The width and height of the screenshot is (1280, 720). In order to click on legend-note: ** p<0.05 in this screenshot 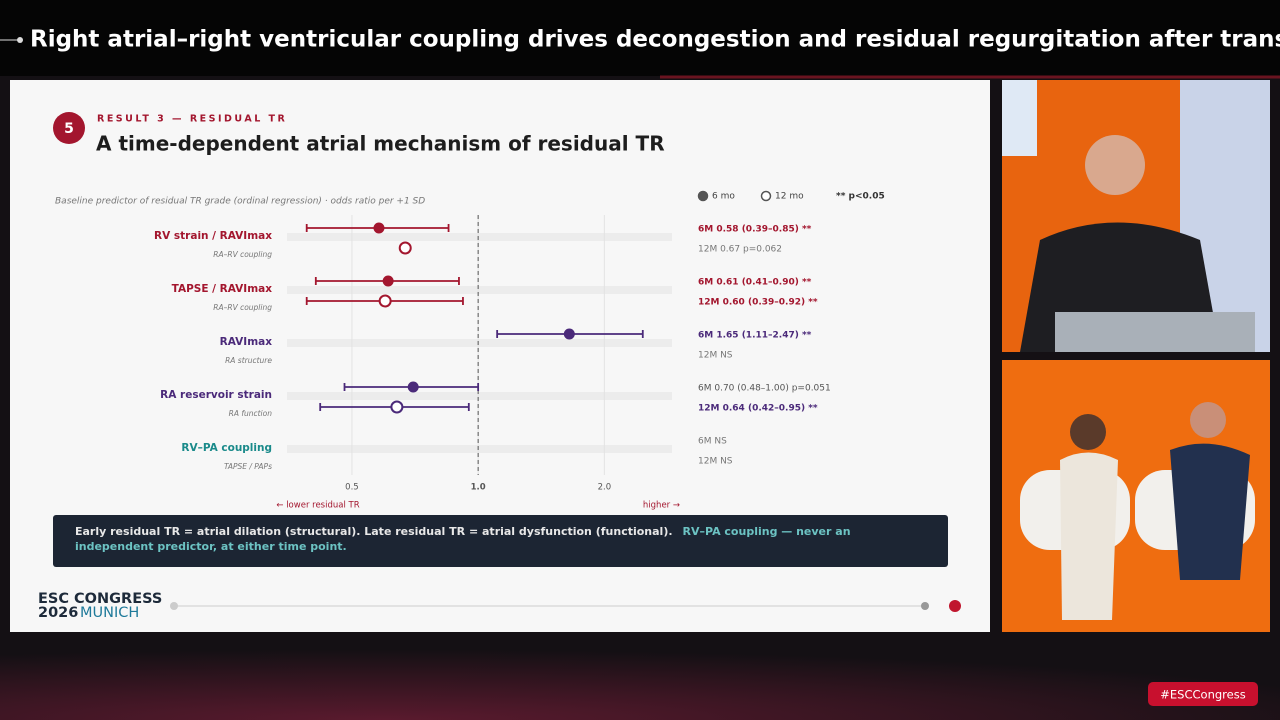, I will do `click(860, 197)`.